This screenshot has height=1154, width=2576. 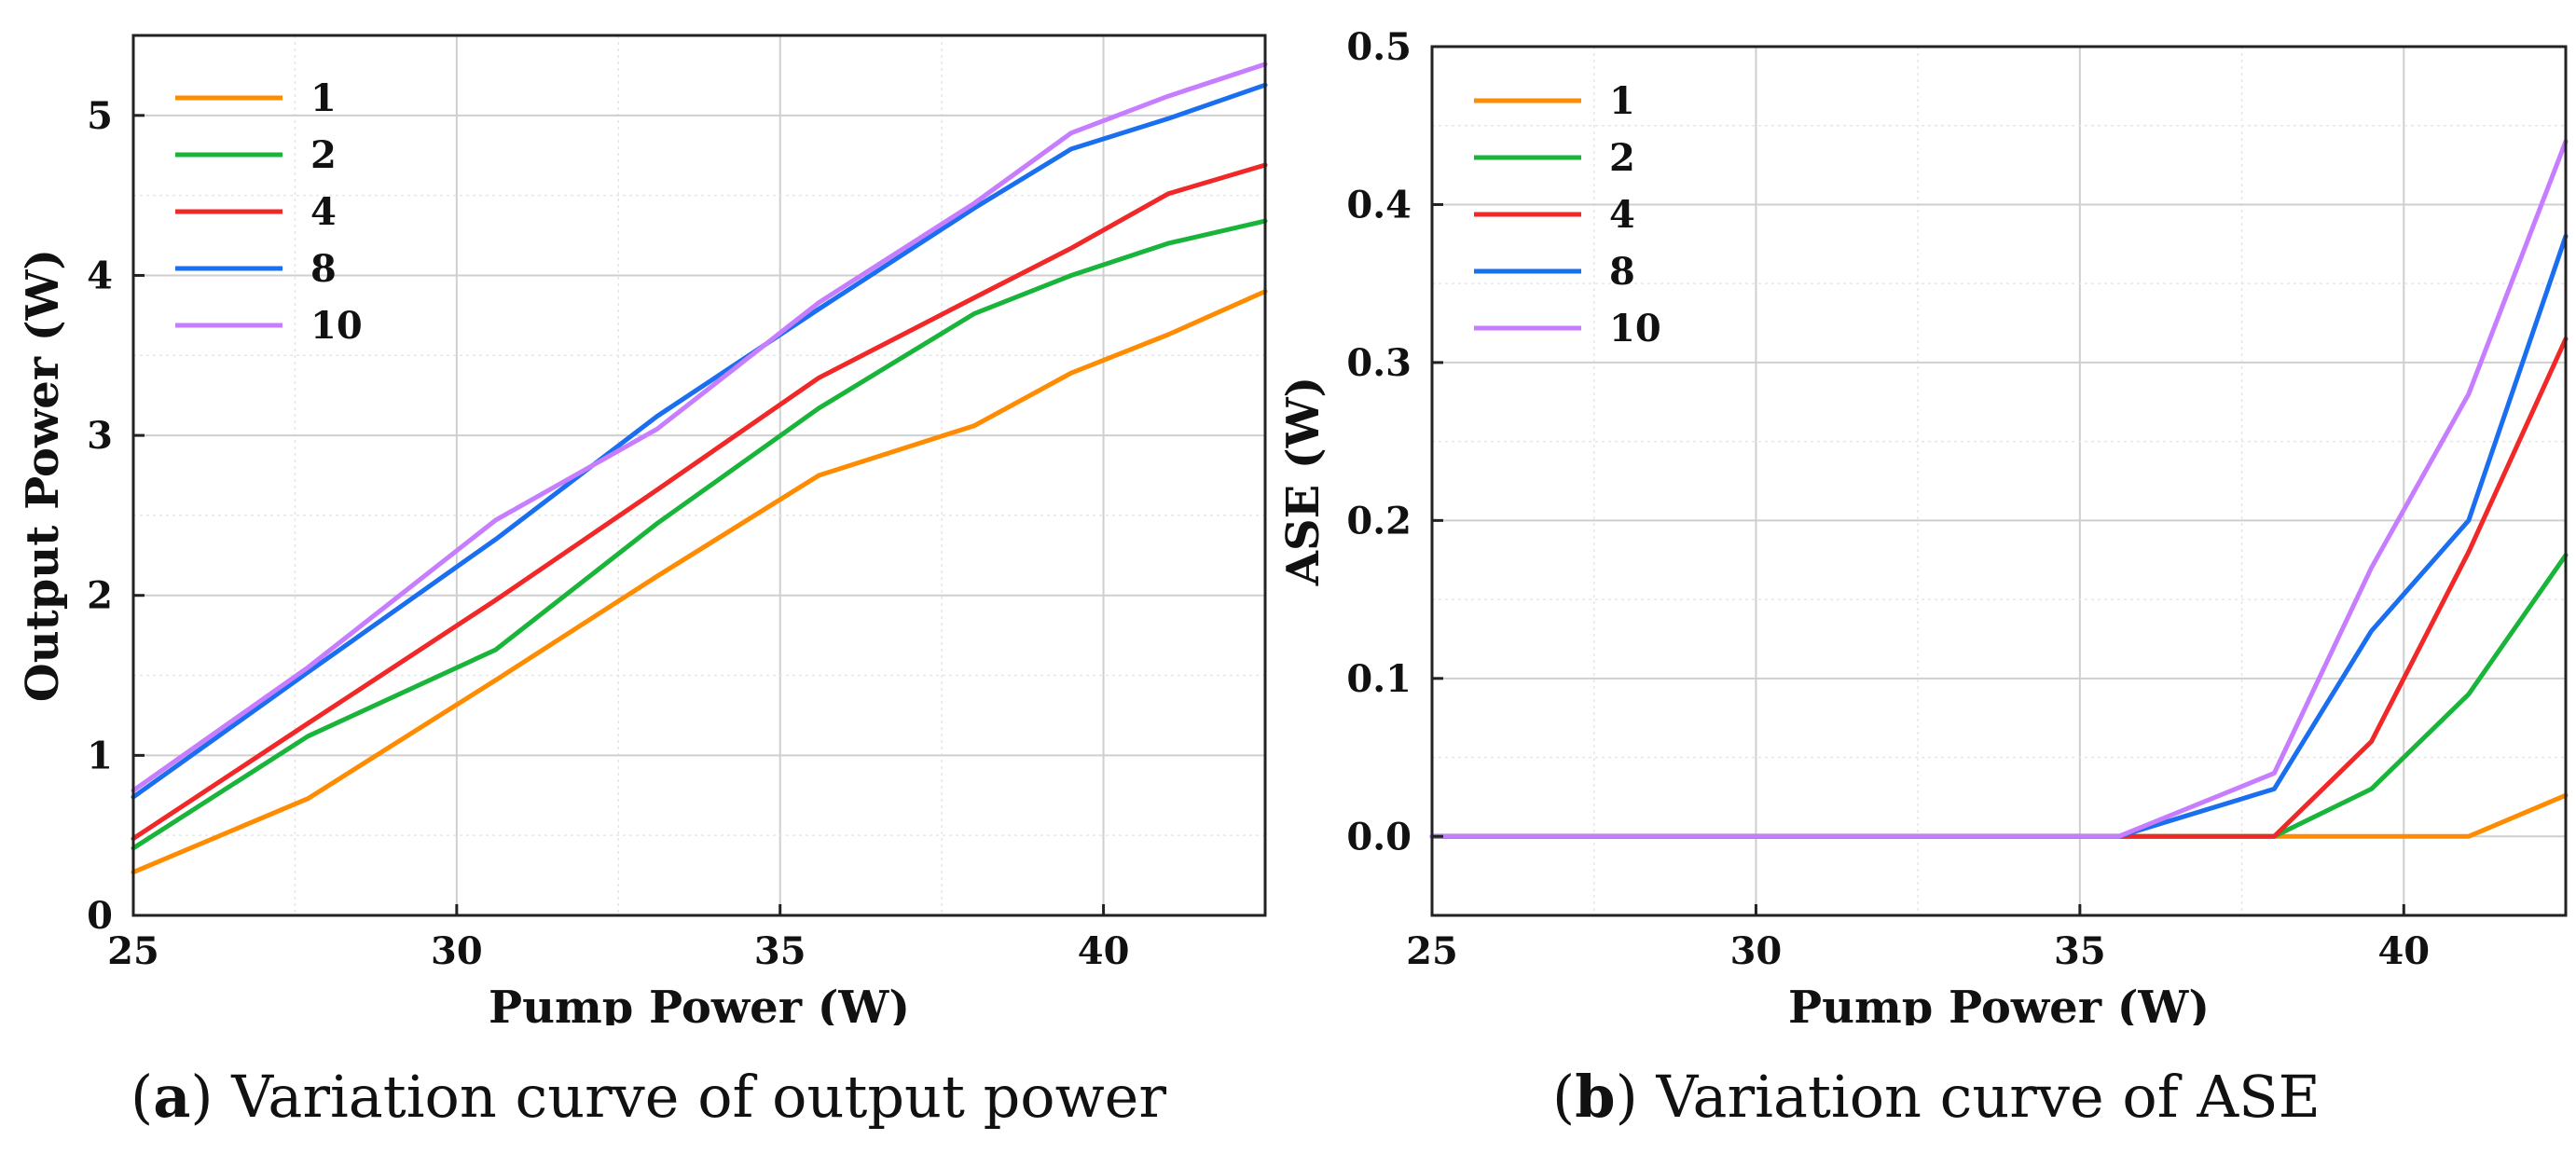 What do you see at coordinates (1379, 363) in the screenshot?
I see `chart-b-ytick-label: 0.3` at bounding box center [1379, 363].